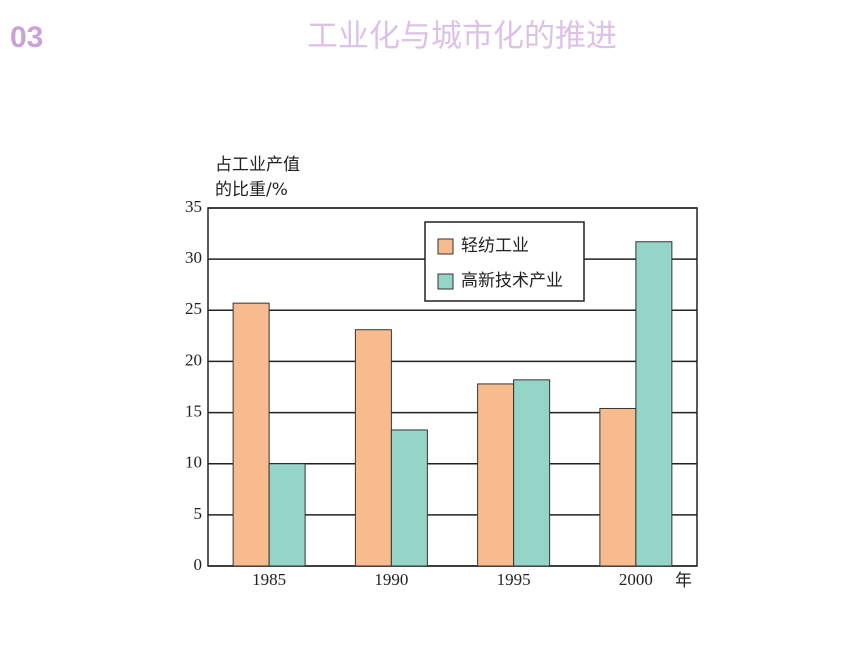 Image resolution: width=860 pixels, height=645 pixels. I want to click on x-tick-label: 1990, so click(391, 579).